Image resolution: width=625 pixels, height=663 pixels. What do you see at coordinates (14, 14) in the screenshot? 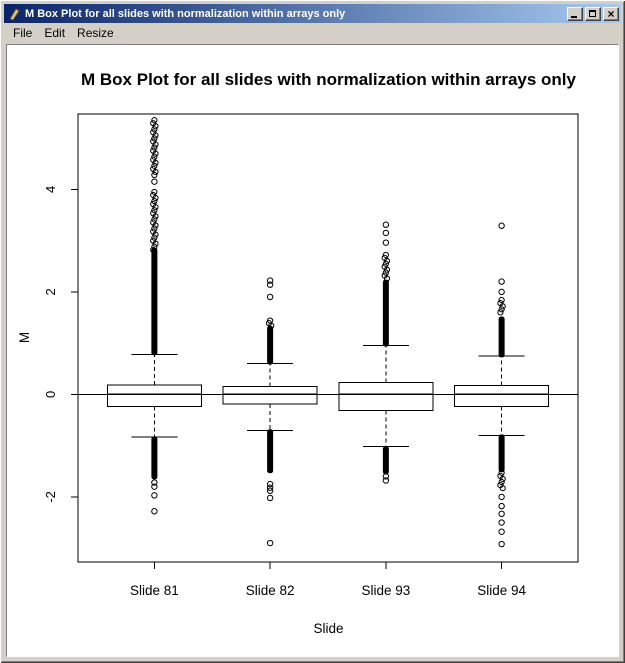
I see `quill-pen-icon` at bounding box center [14, 14].